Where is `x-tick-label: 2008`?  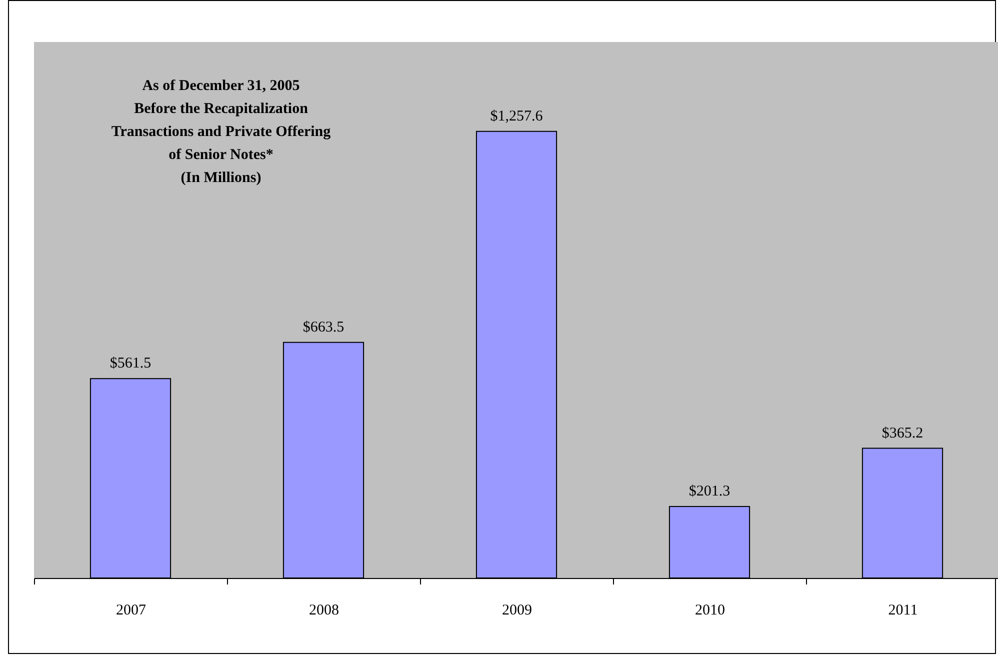
x-tick-label: 2008 is located at coordinates (324, 610).